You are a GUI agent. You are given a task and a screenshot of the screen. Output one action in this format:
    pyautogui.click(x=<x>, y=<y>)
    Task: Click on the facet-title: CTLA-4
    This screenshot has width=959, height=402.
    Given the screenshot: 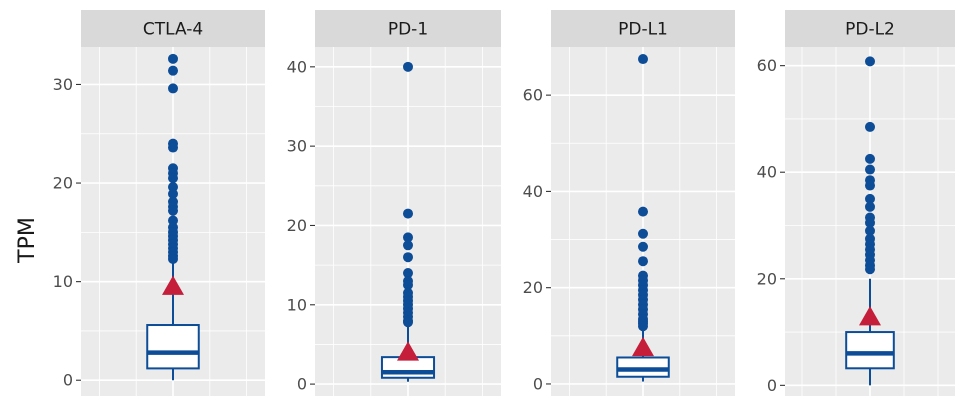 What is the action you would take?
    pyautogui.click(x=173, y=30)
    